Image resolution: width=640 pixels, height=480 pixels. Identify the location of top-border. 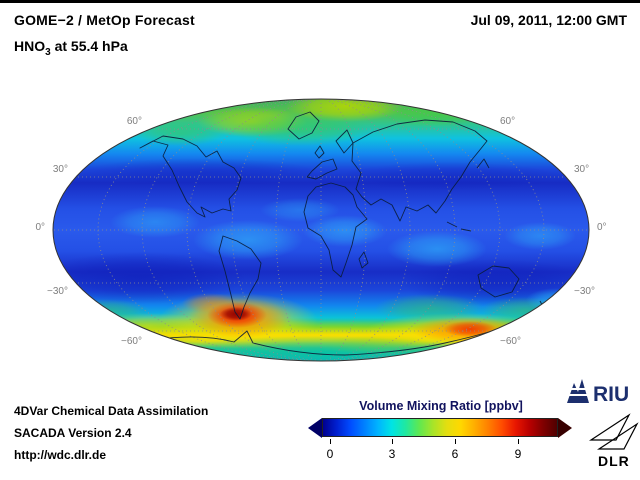
(320, 1).